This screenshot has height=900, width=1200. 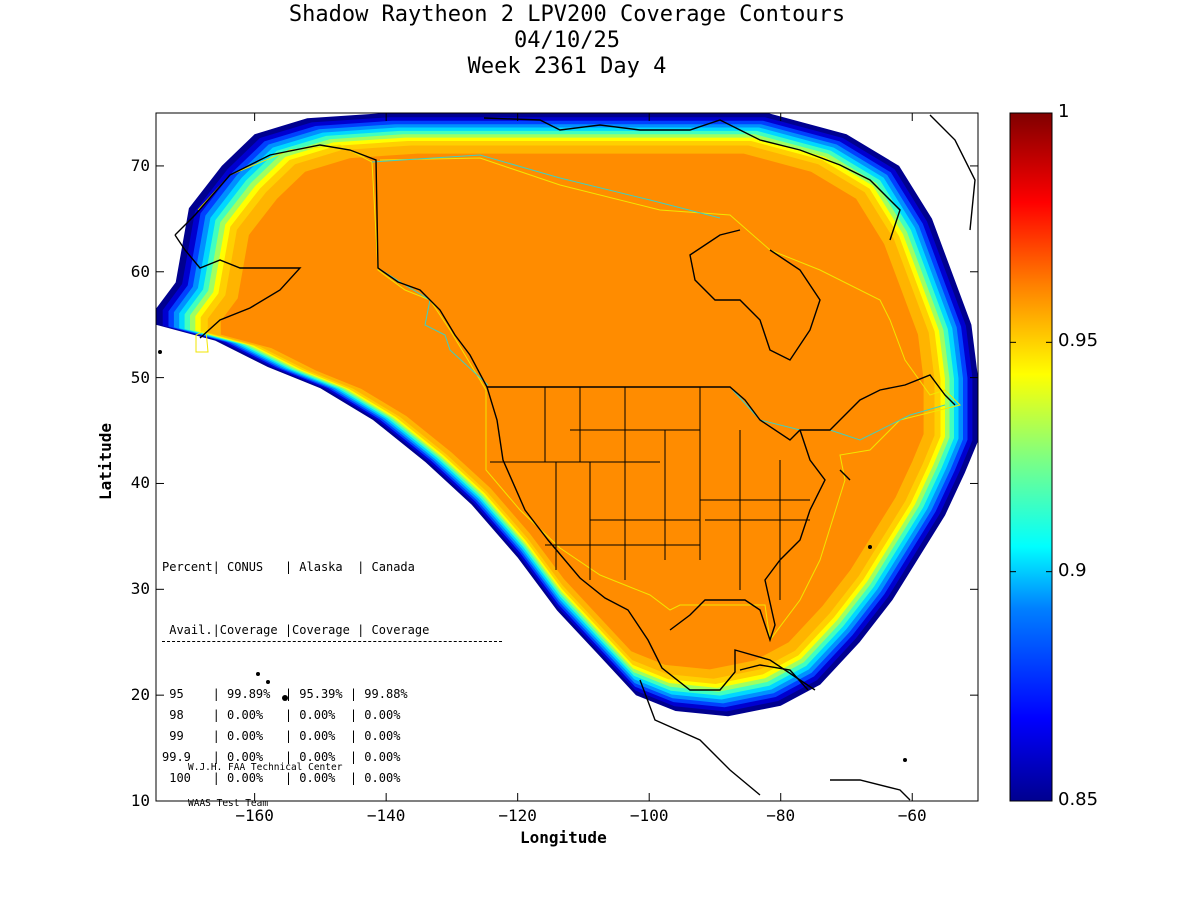 What do you see at coordinates (781, 815) in the screenshot?
I see `x-tick-label: −80` at bounding box center [781, 815].